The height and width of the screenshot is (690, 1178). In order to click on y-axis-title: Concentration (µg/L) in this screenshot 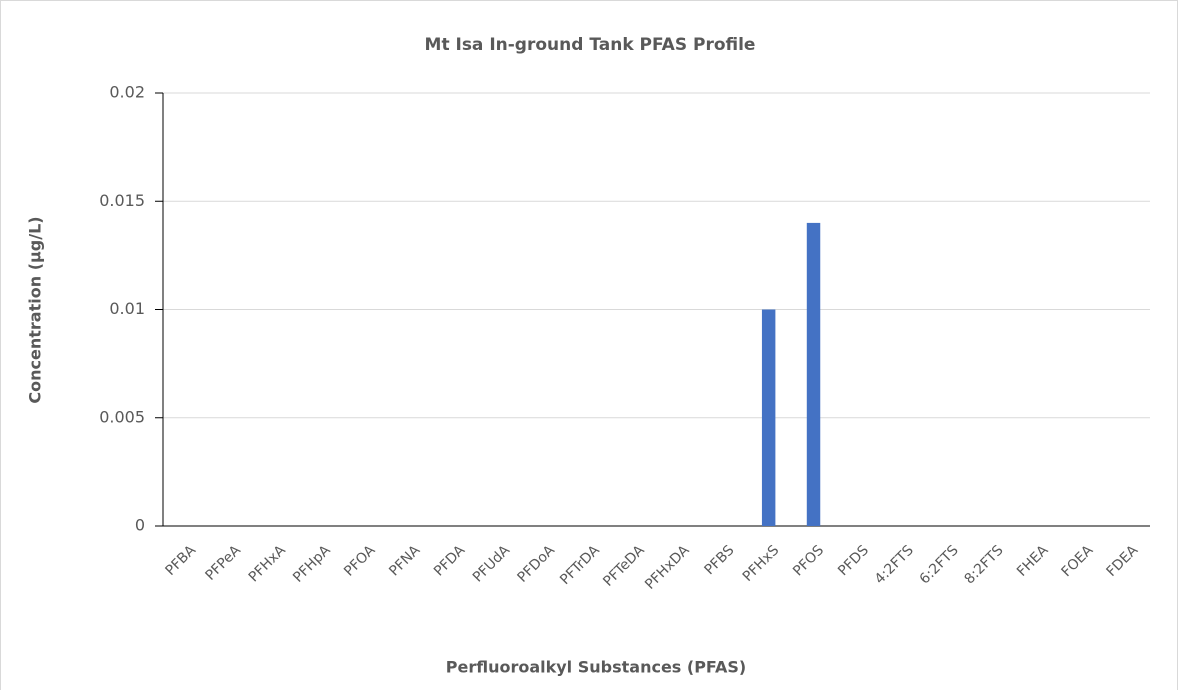, I will do `click(35, 309)`.